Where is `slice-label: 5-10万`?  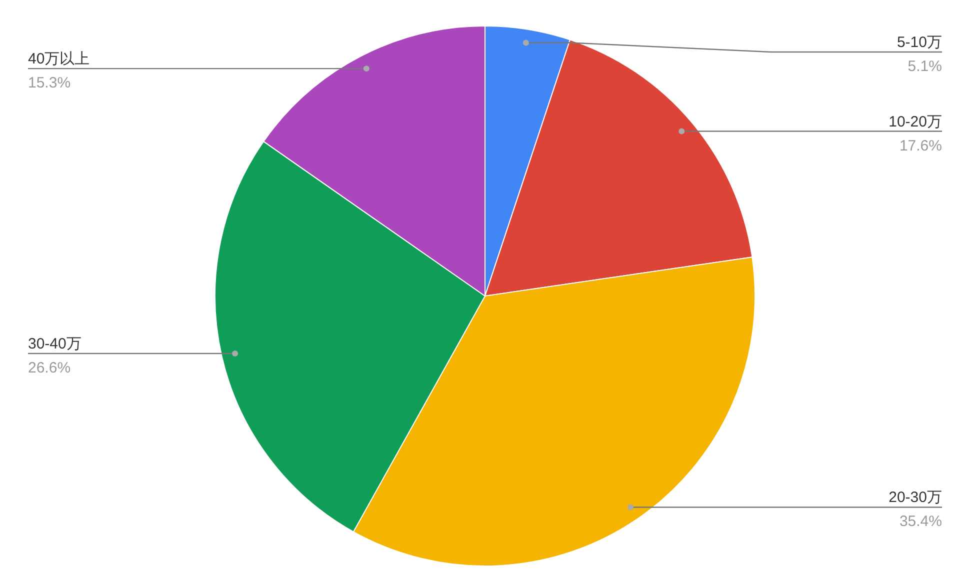 slice-label: 5-10万 is located at coordinates (919, 42).